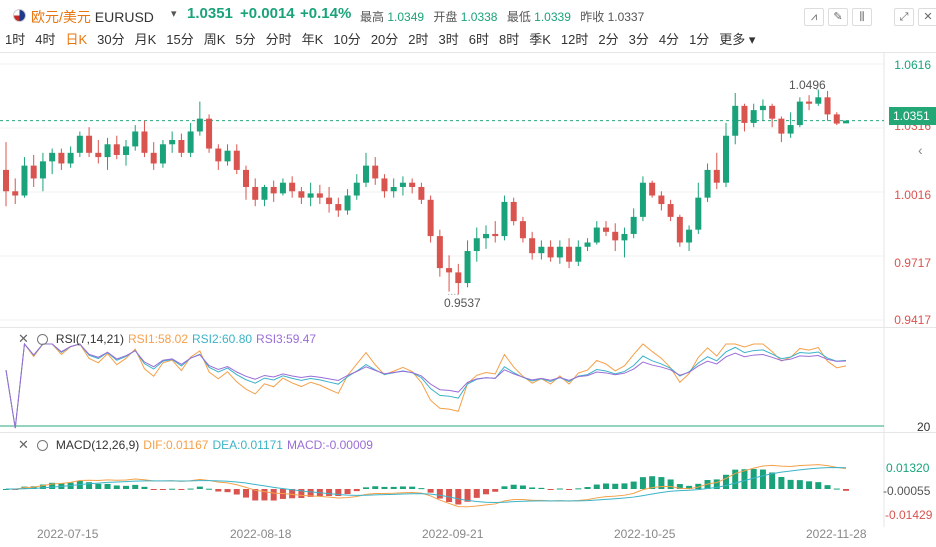 The height and width of the screenshot is (547, 936). I want to click on timeframe-tab: 4时, so click(45, 39).